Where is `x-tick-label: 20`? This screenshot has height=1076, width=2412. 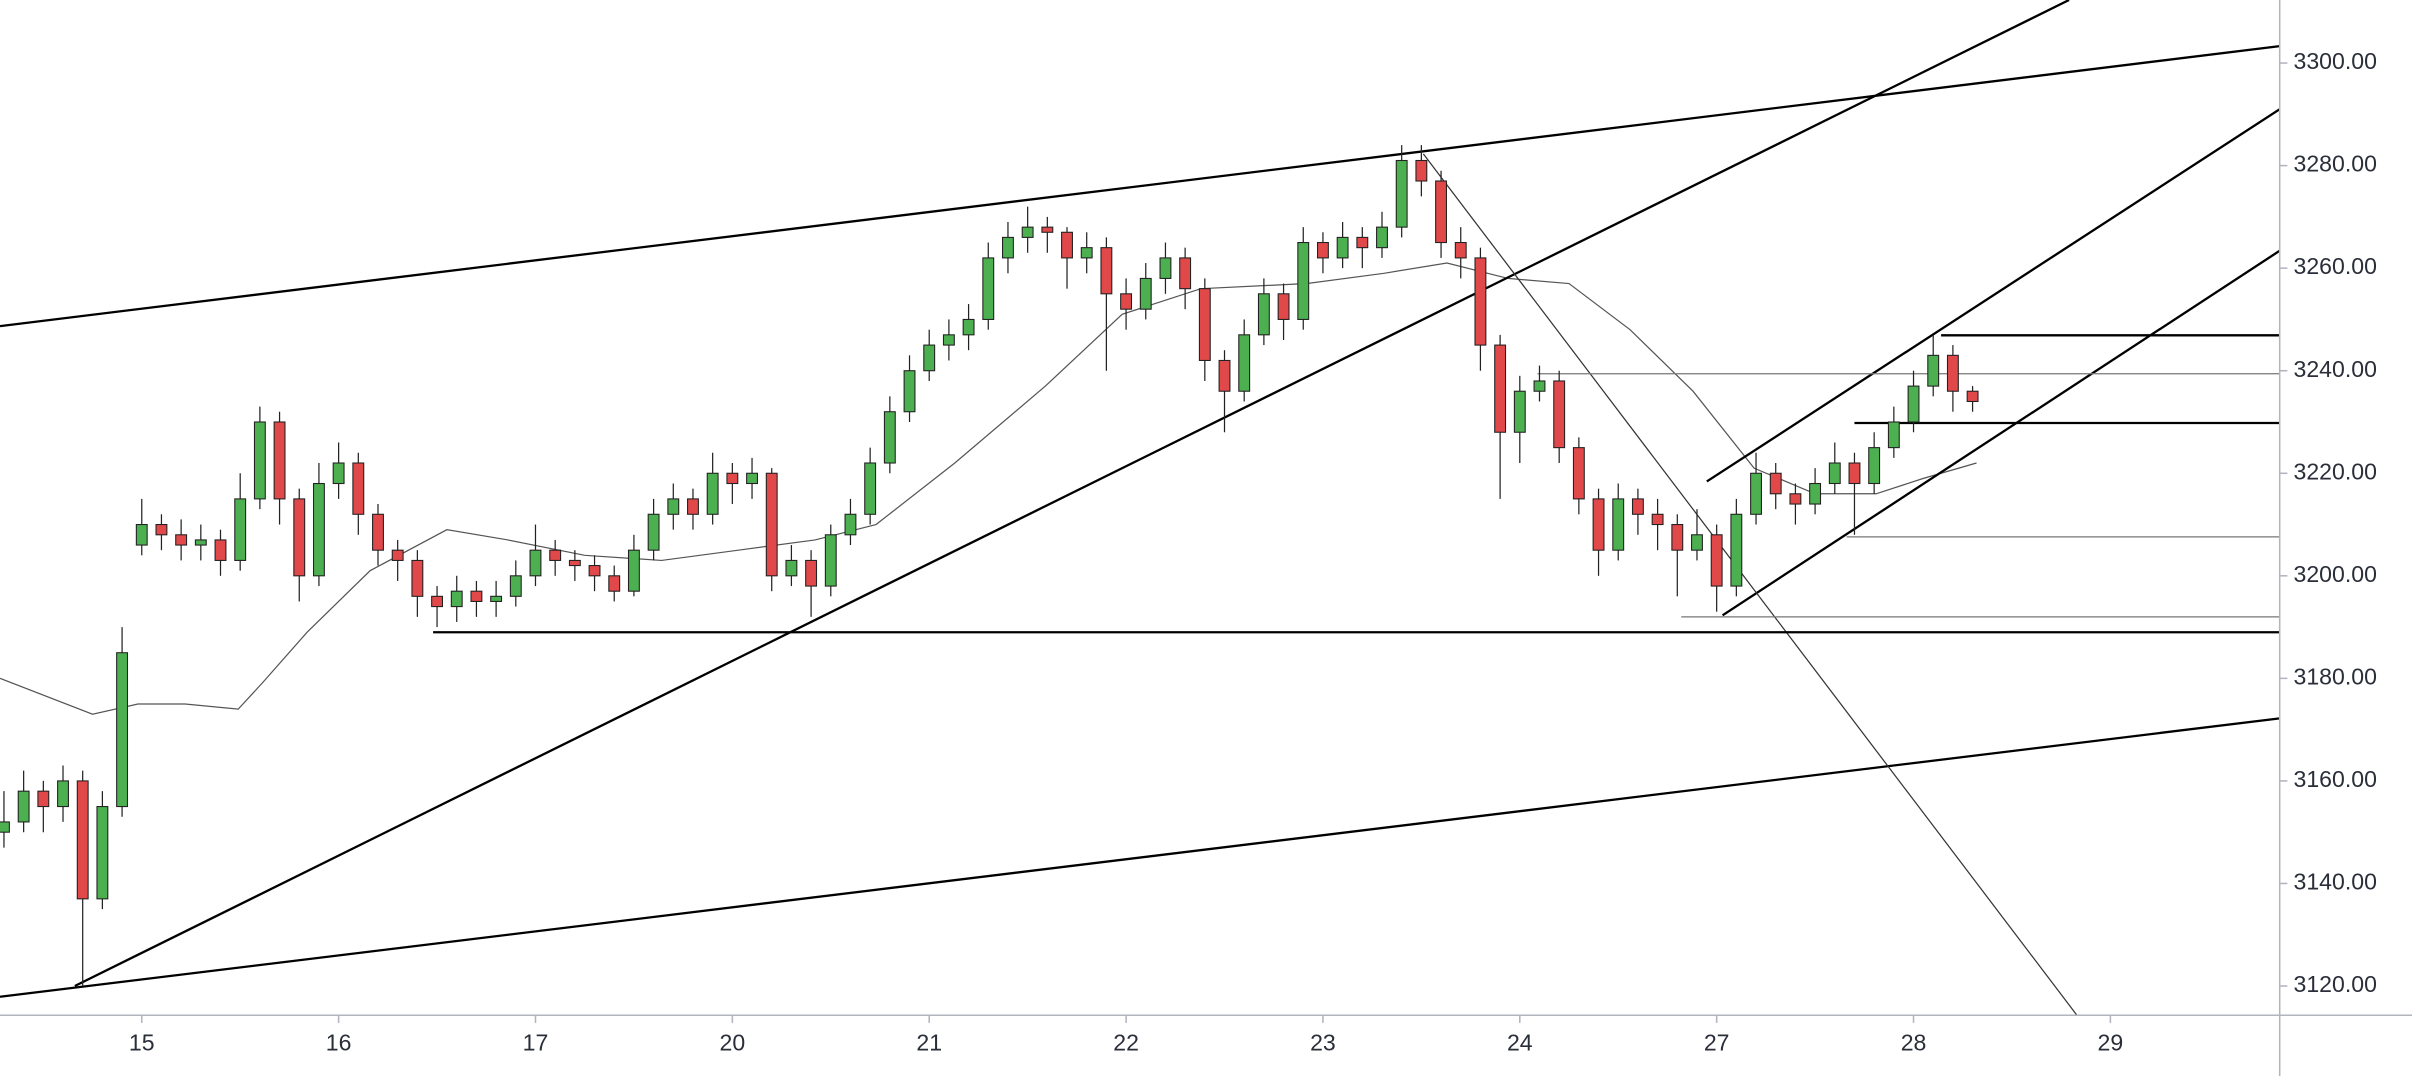
x-tick-label: 20 is located at coordinates (733, 1043).